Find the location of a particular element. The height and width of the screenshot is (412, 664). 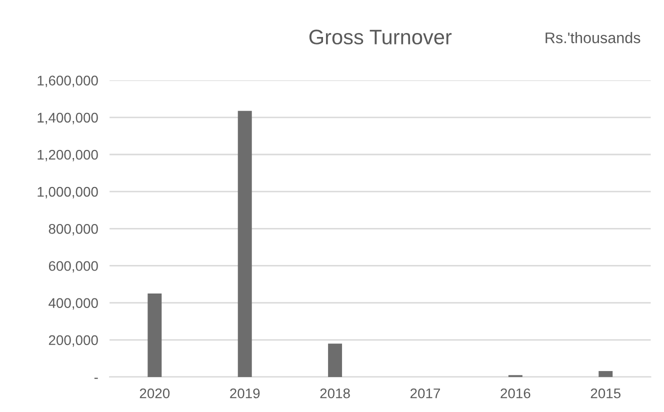

x-tick-label: 2017 is located at coordinates (425, 393).